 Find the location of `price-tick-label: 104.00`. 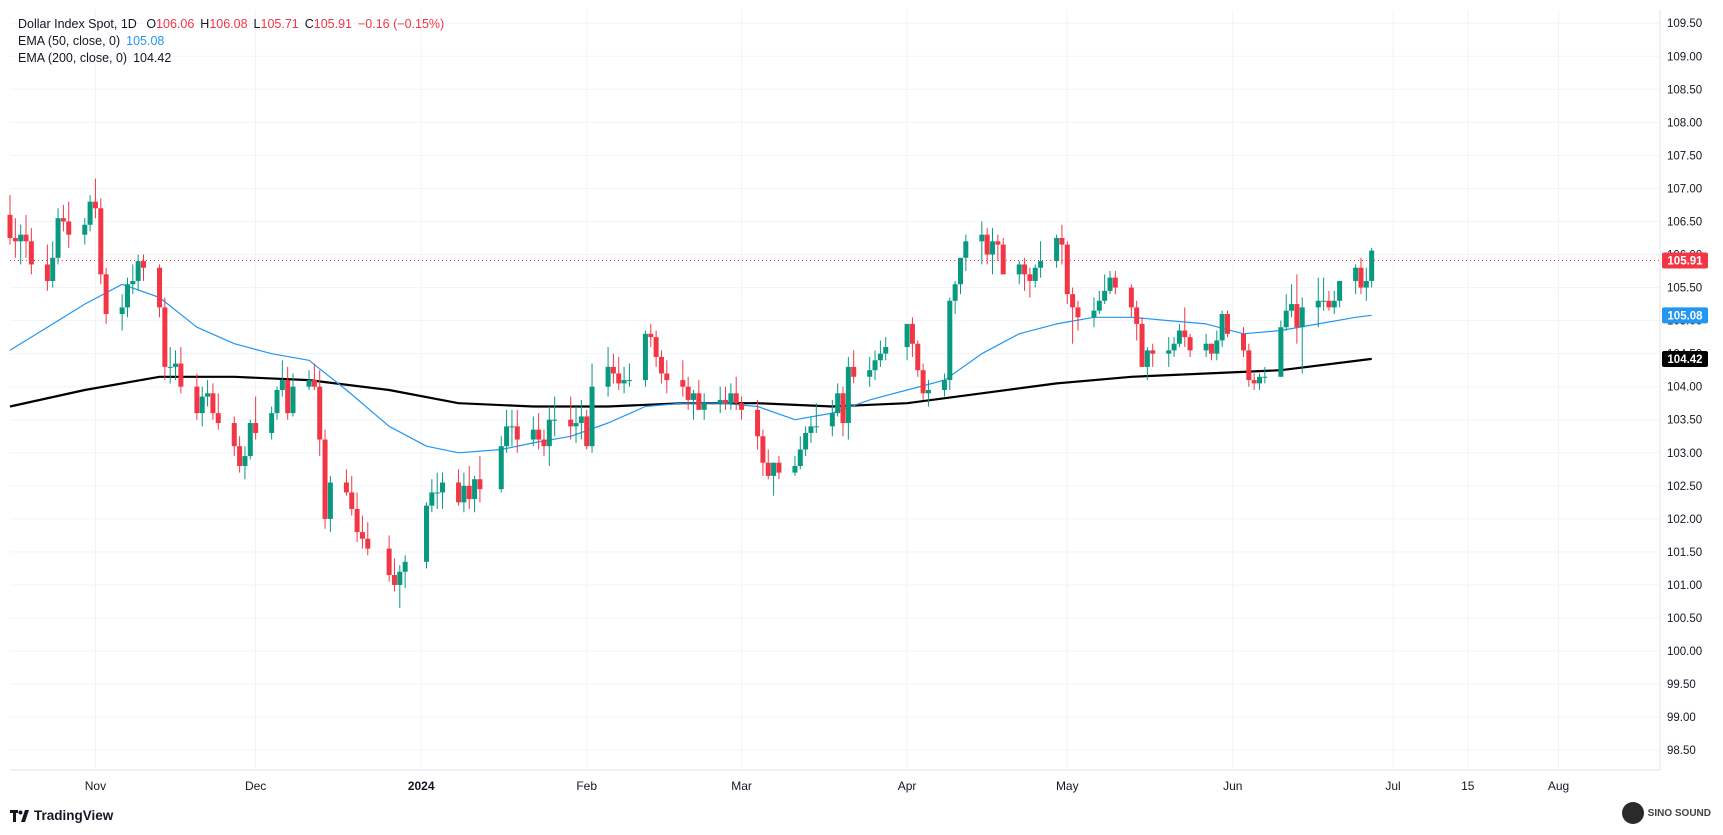

price-tick-label: 104.00 is located at coordinates (1684, 388).